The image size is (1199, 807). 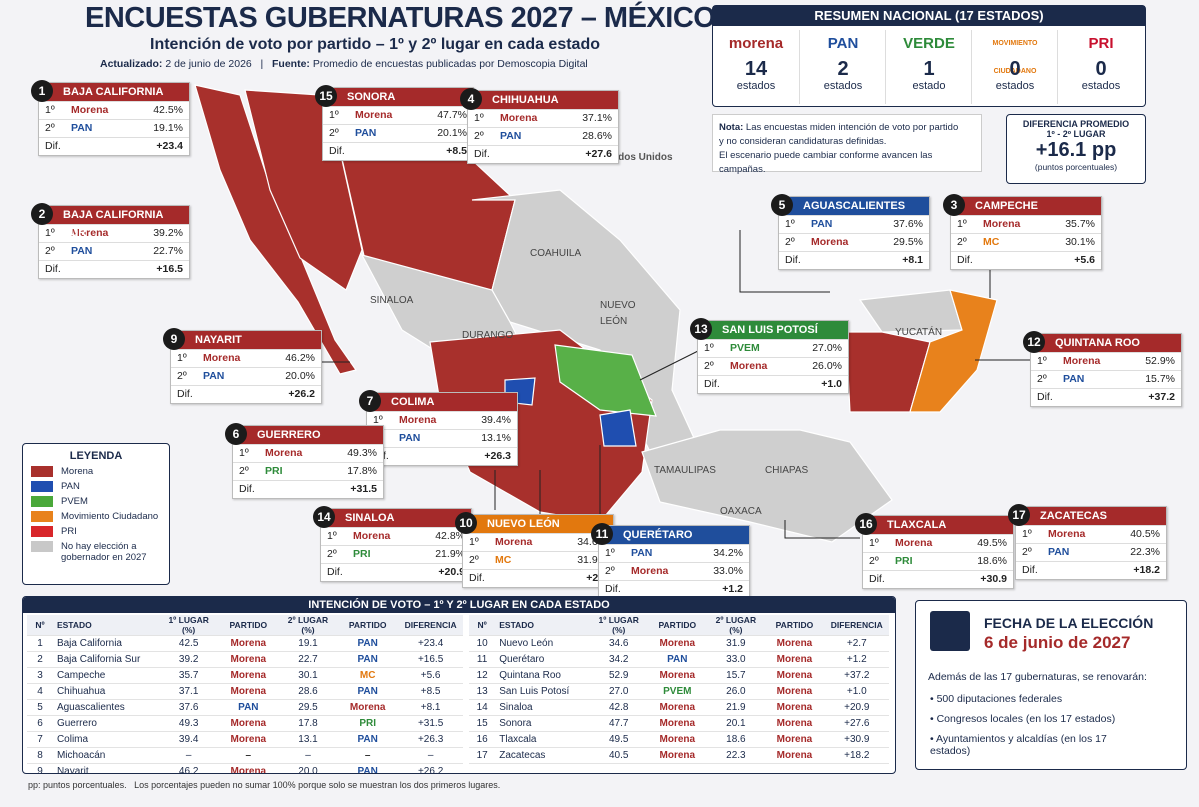 I want to click on column-header: 1º LUGAR (%), so click(x=619, y=625).